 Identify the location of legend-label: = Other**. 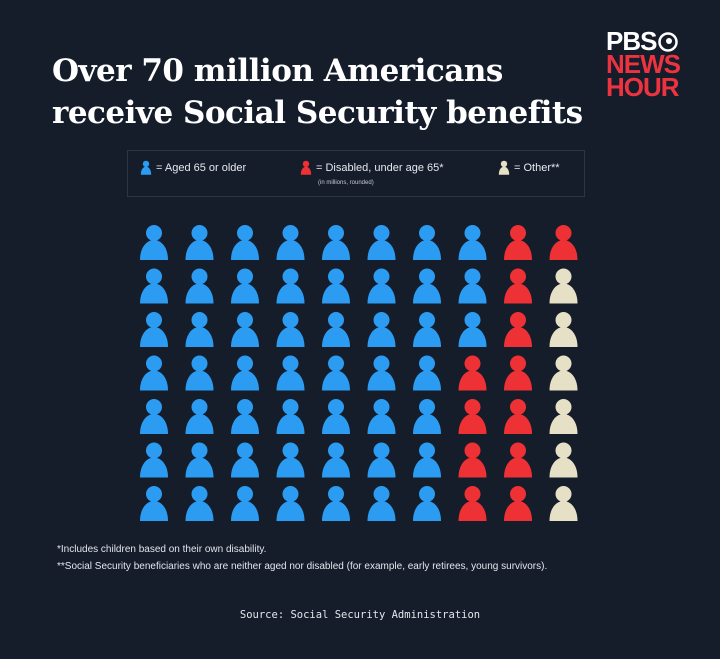
(537, 167).